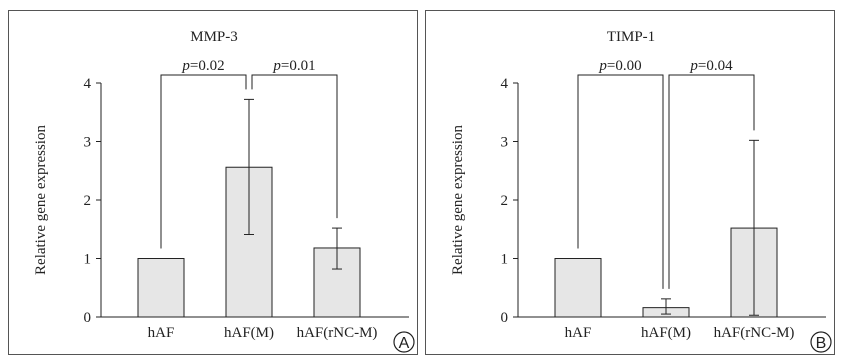  I want to click on p-value-label: p=0.00, so click(619, 66).